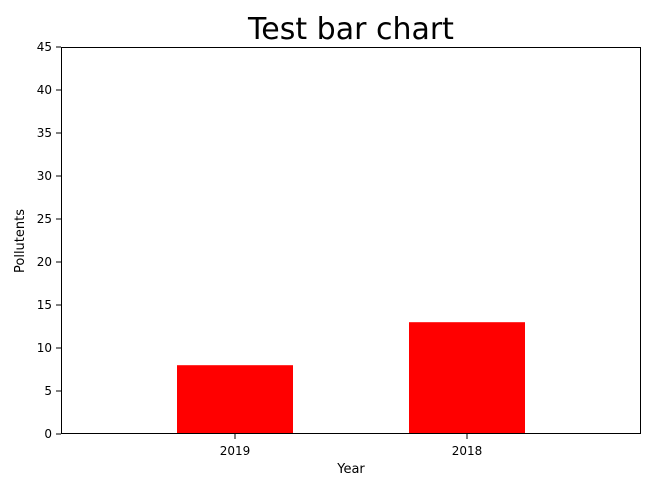  What do you see at coordinates (351, 378) in the screenshot?
I see `bars-layer` at bounding box center [351, 378].